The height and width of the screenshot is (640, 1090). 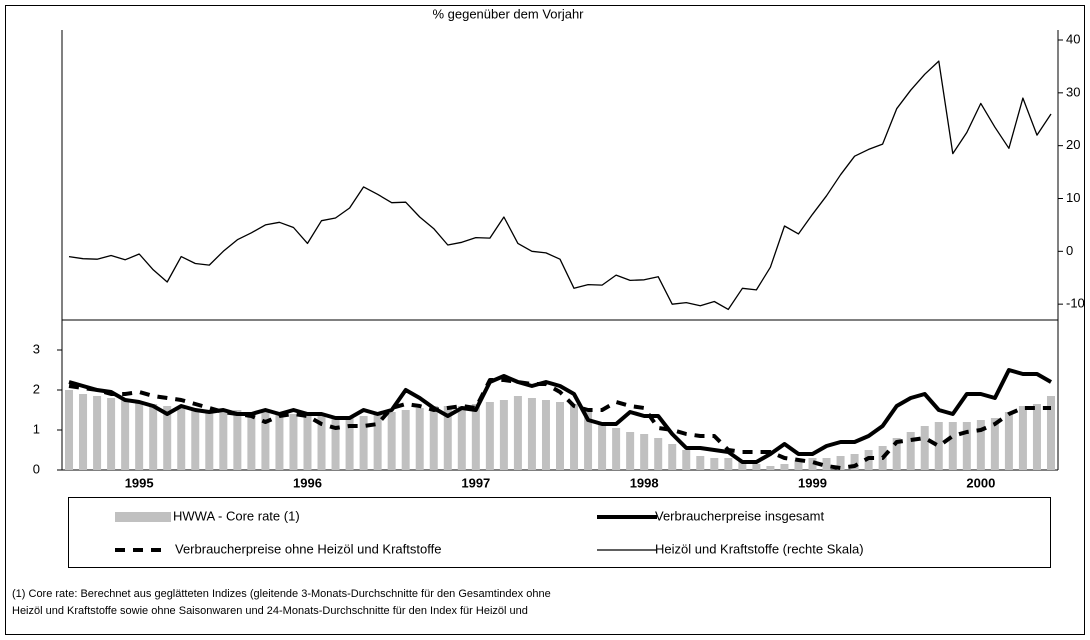 I want to click on legend-label: HWWA - Core rate (1), so click(x=236, y=515).